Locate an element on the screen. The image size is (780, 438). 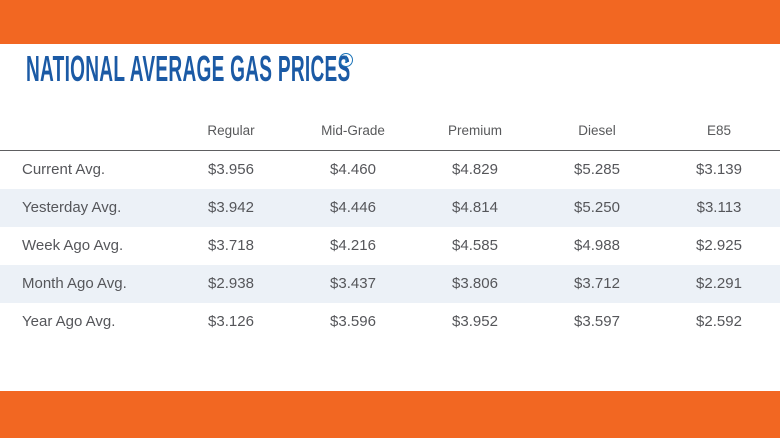
price-cell: $2.592 is located at coordinates (719, 321).